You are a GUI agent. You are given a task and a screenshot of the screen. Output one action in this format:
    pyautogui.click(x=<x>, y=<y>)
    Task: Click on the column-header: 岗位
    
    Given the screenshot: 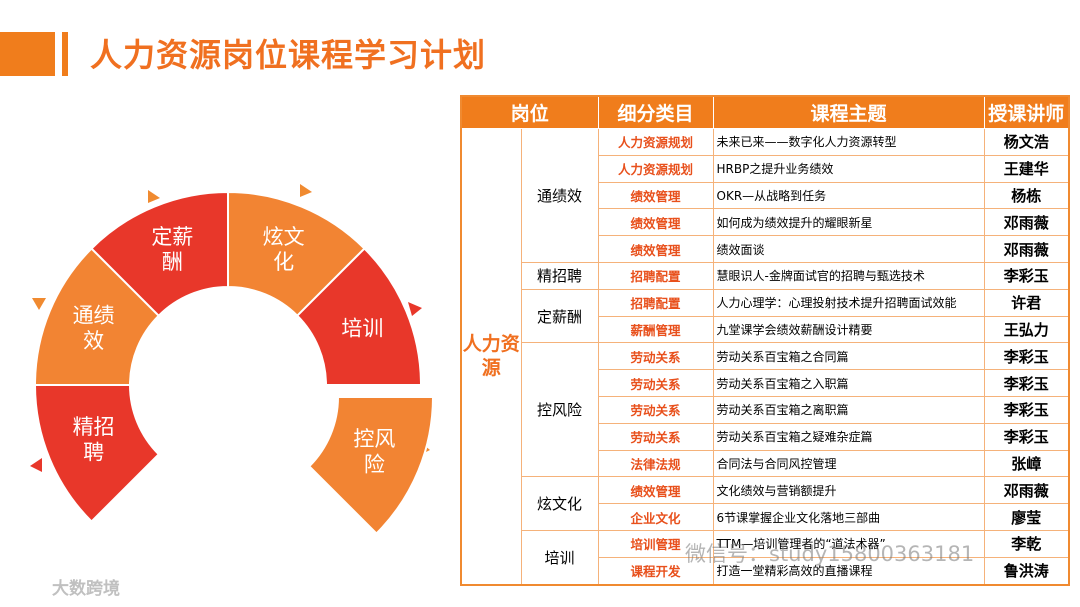 What is the action you would take?
    pyautogui.click(x=529, y=112)
    